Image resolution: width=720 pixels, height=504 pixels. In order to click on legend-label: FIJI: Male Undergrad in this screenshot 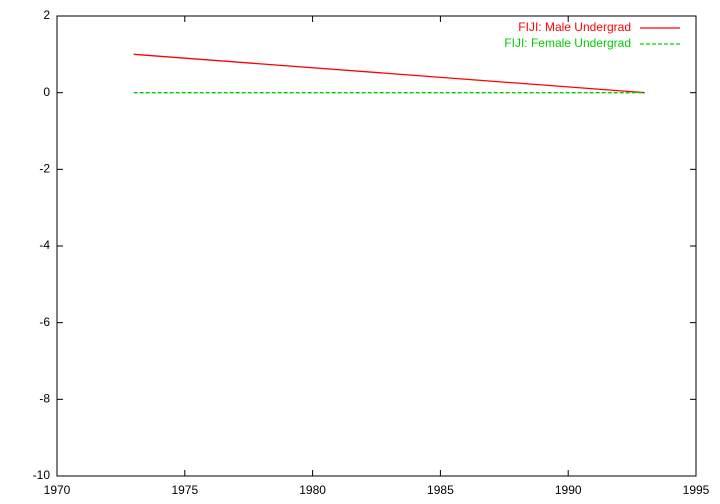, I will do `click(574, 27)`.